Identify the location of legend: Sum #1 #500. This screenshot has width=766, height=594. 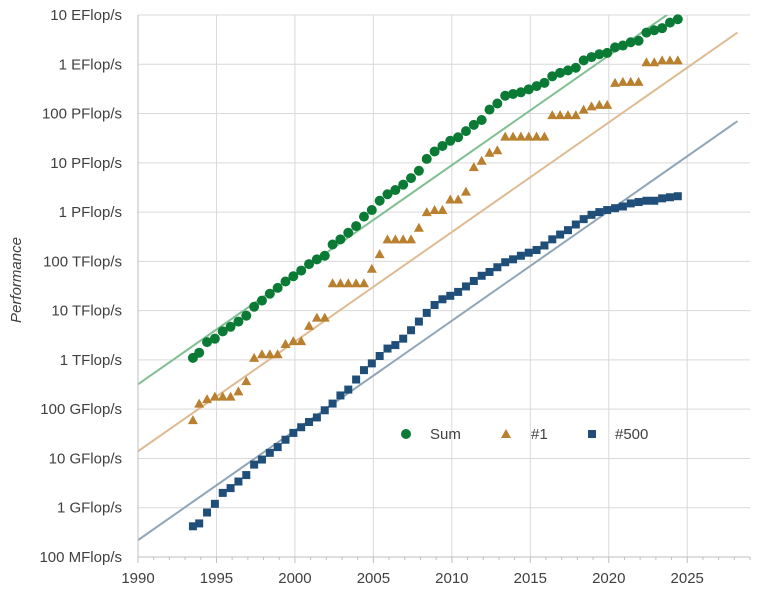
(524, 434).